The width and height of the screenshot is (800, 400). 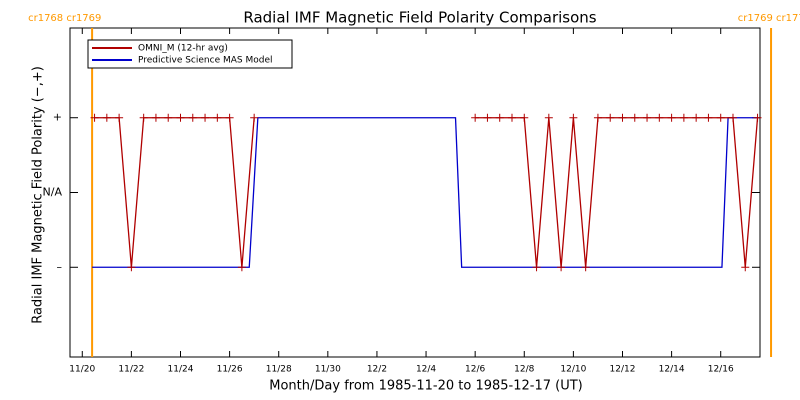 I want to click on rotation-label: cr1768 cr1769, so click(x=64, y=18).